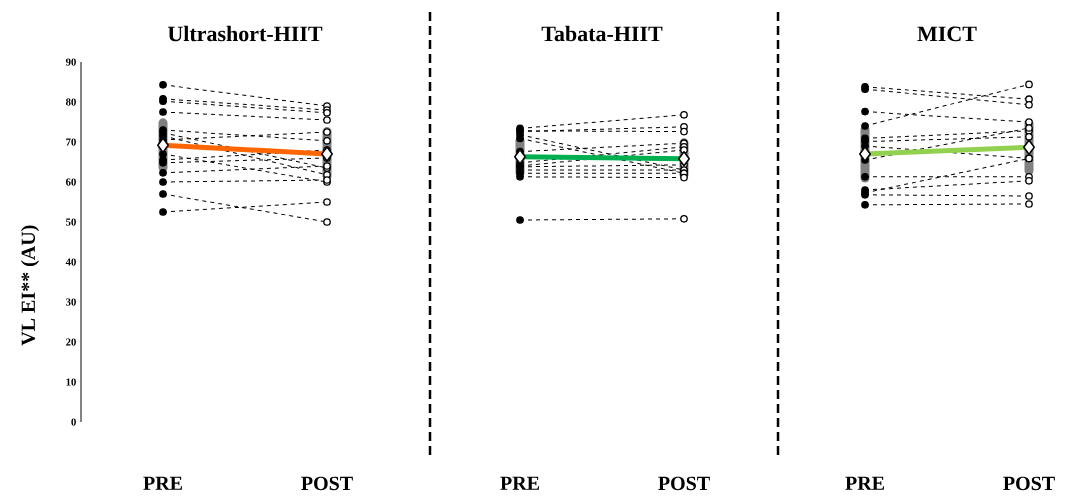  What do you see at coordinates (30, 285) in the screenshot?
I see `y-axis-title: VL EI** (AU)` at bounding box center [30, 285].